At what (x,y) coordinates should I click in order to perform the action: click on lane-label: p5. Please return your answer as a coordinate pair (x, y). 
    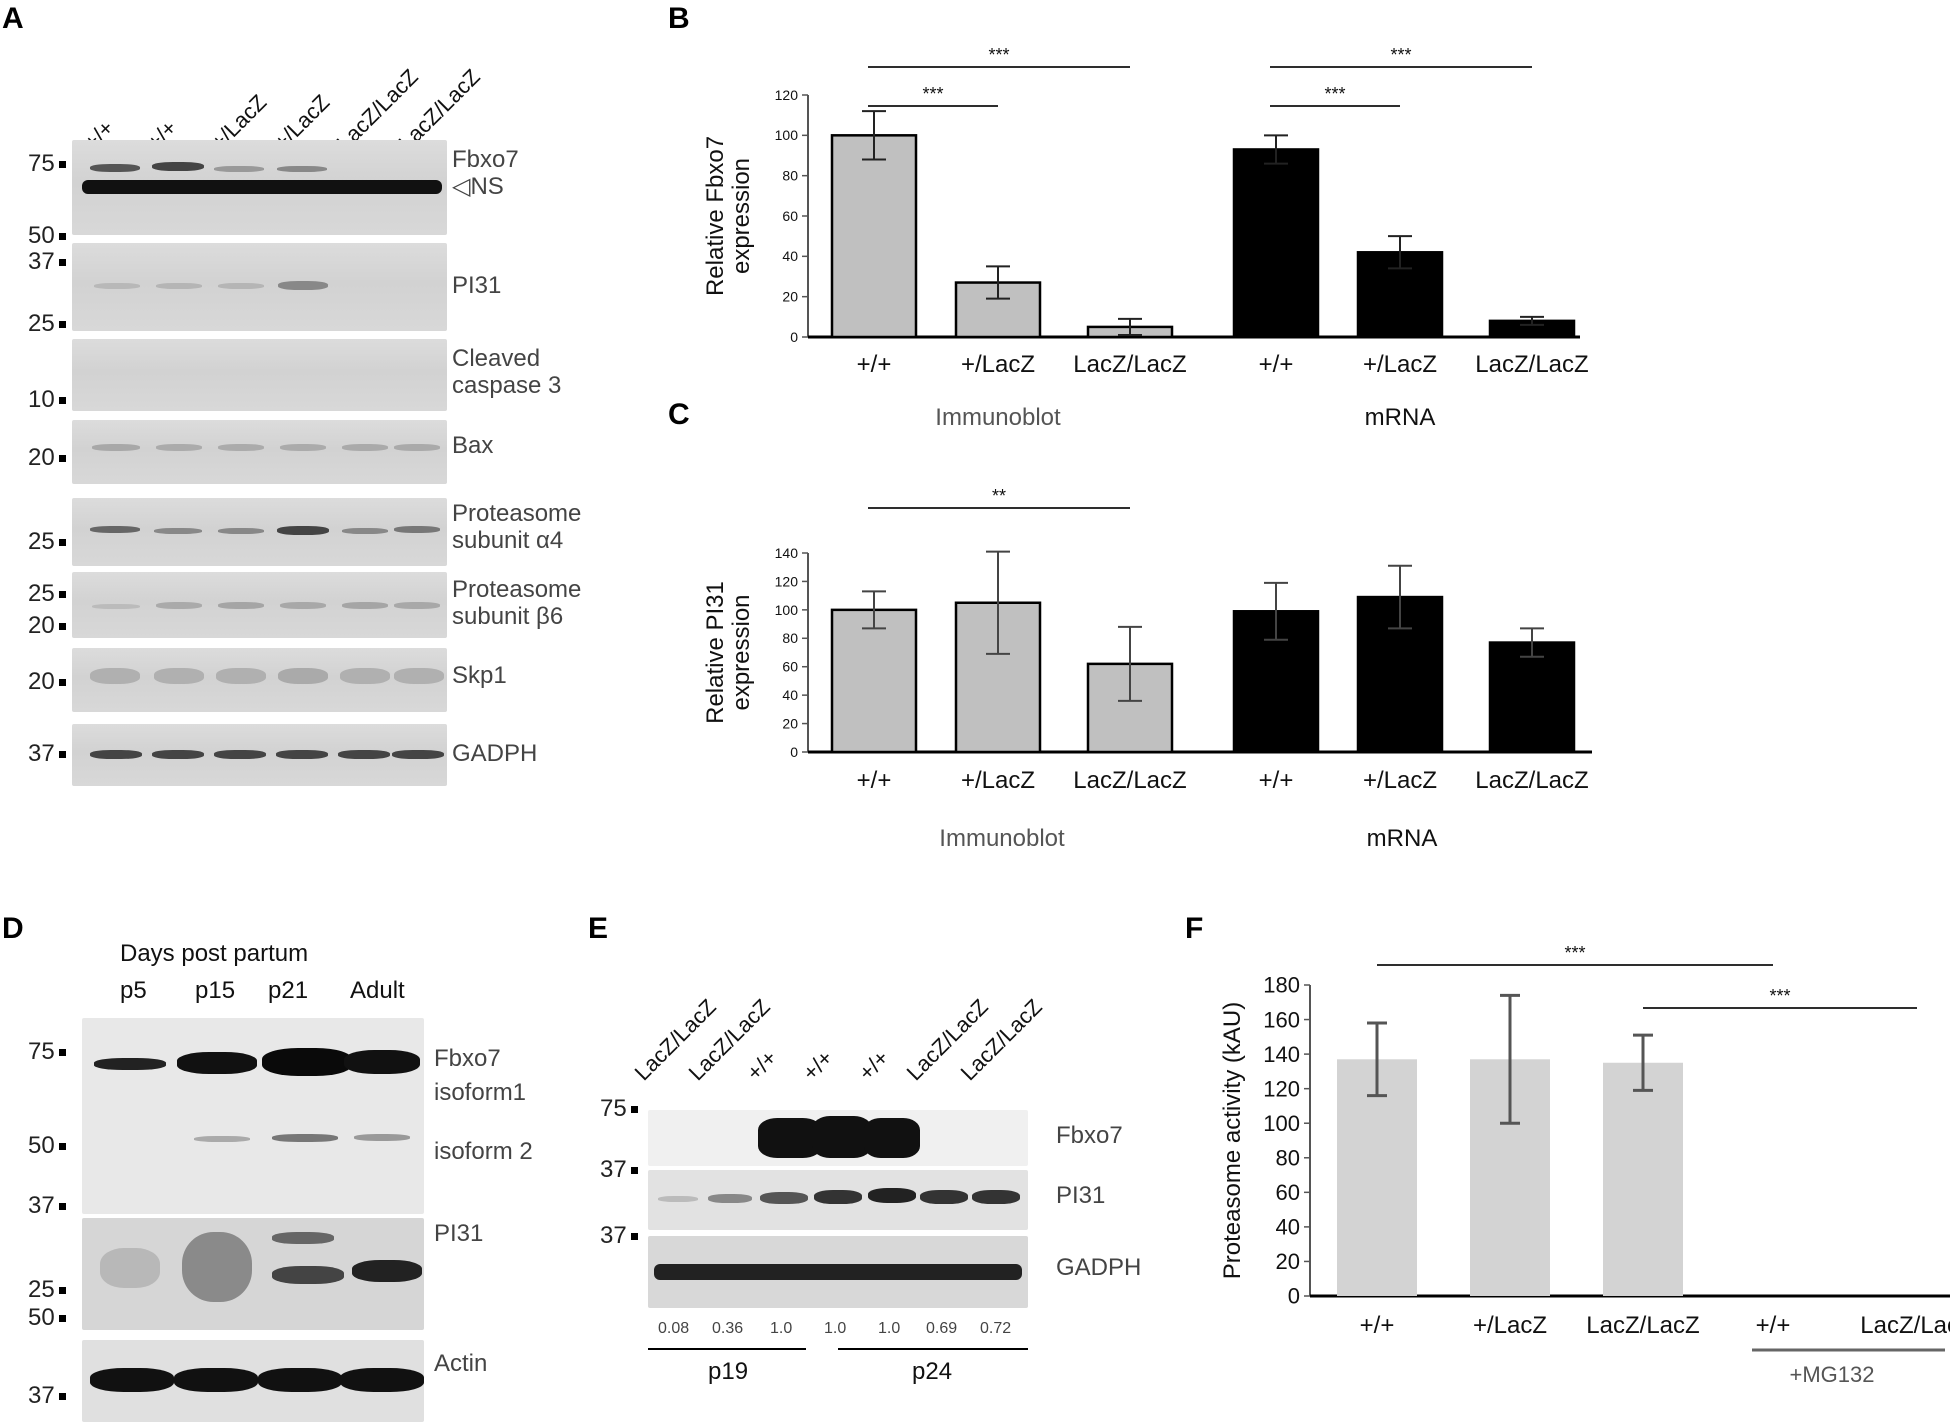
    Looking at the image, I should click on (133, 990).